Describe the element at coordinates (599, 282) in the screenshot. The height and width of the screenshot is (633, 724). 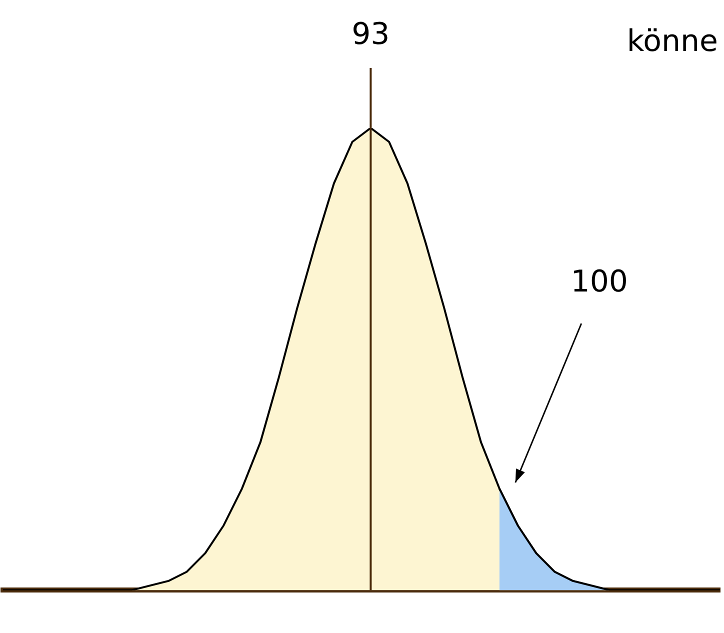
I see `annotation: 100` at that location.